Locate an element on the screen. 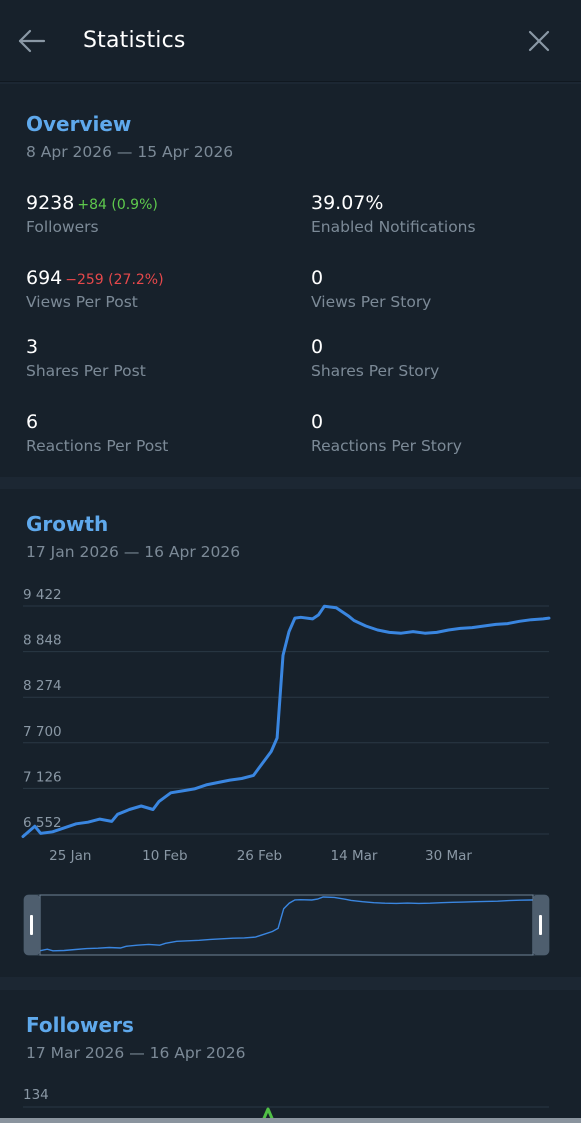 This screenshot has width=581, height=1123. close-button is located at coordinates (539, 41).